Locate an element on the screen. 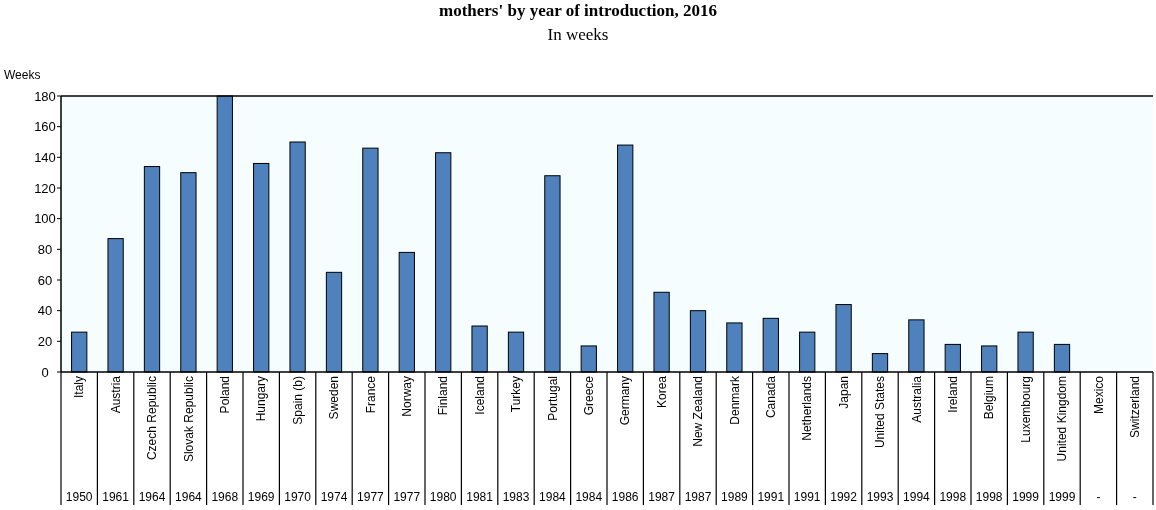  chart-title: mothers' by year of introduction, 2016 is located at coordinates (578, 10).